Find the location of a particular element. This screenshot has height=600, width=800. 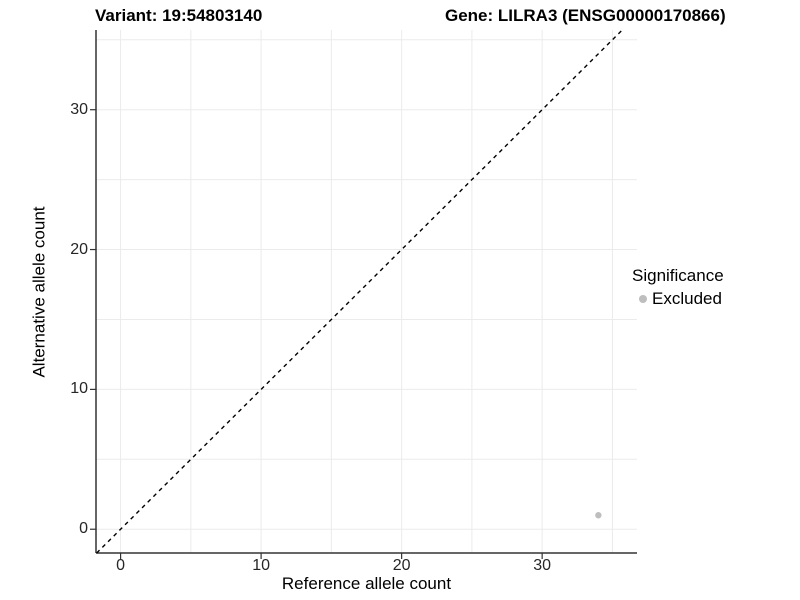

legend-entry-label: Excluded is located at coordinates (687, 298).